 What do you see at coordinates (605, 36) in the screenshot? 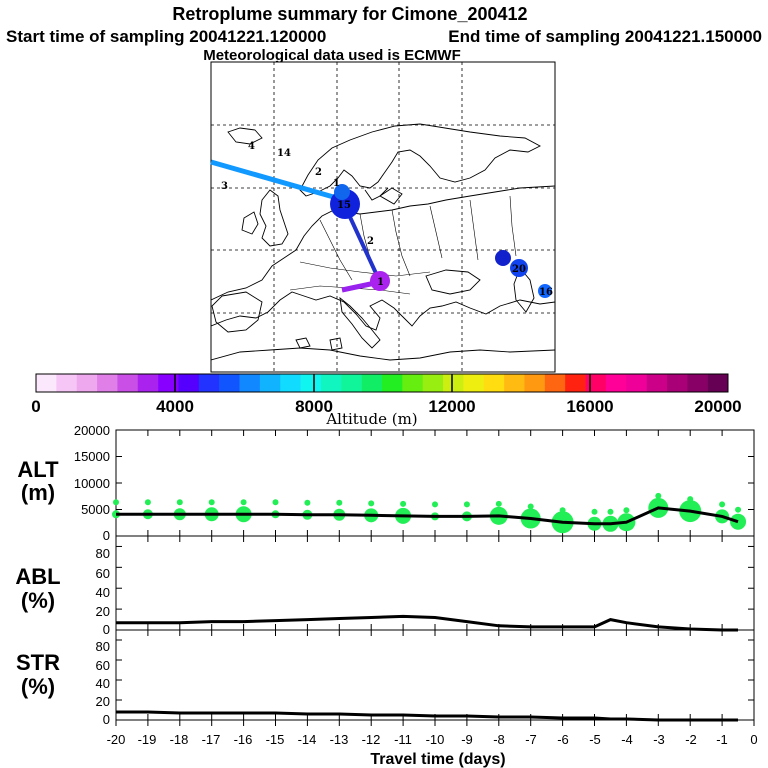
I see `end-time-label: End time of sampling 20041221.150000` at bounding box center [605, 36].